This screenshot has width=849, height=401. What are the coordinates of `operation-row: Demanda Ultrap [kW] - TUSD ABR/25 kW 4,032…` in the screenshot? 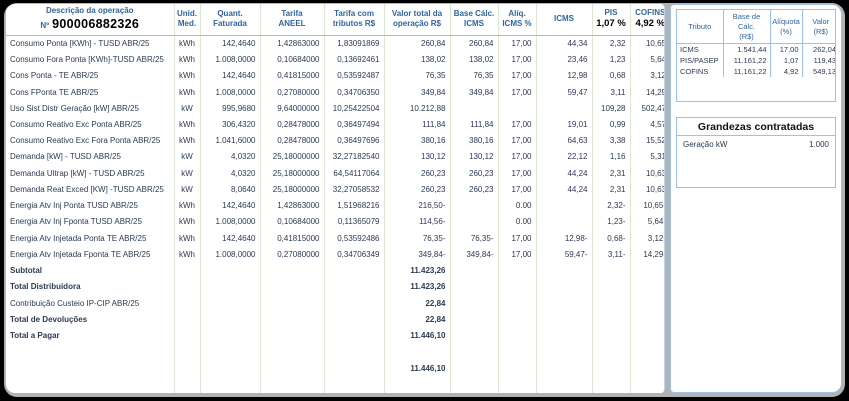 It's located at (335, 173).